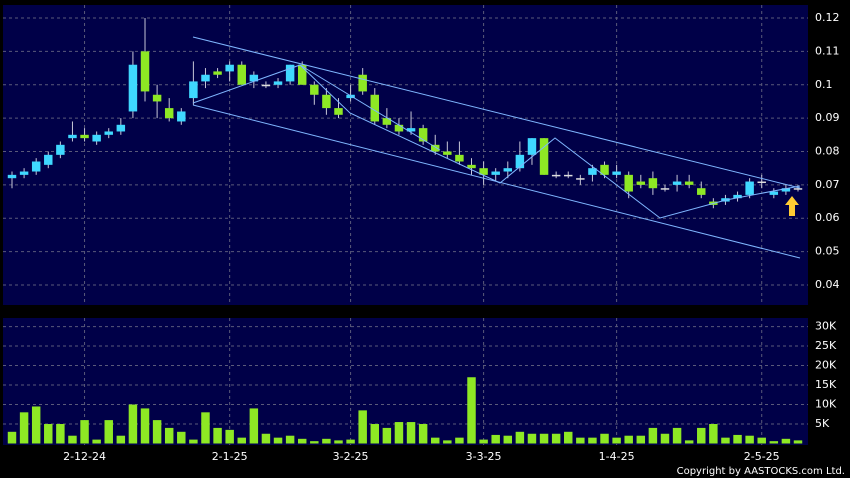 Image resolution: width=850 pixels, height=478 pixels. Describe the element at coordinates (822, 423) in the screenshot. I see `y2-tick-label: 5K` at that location.